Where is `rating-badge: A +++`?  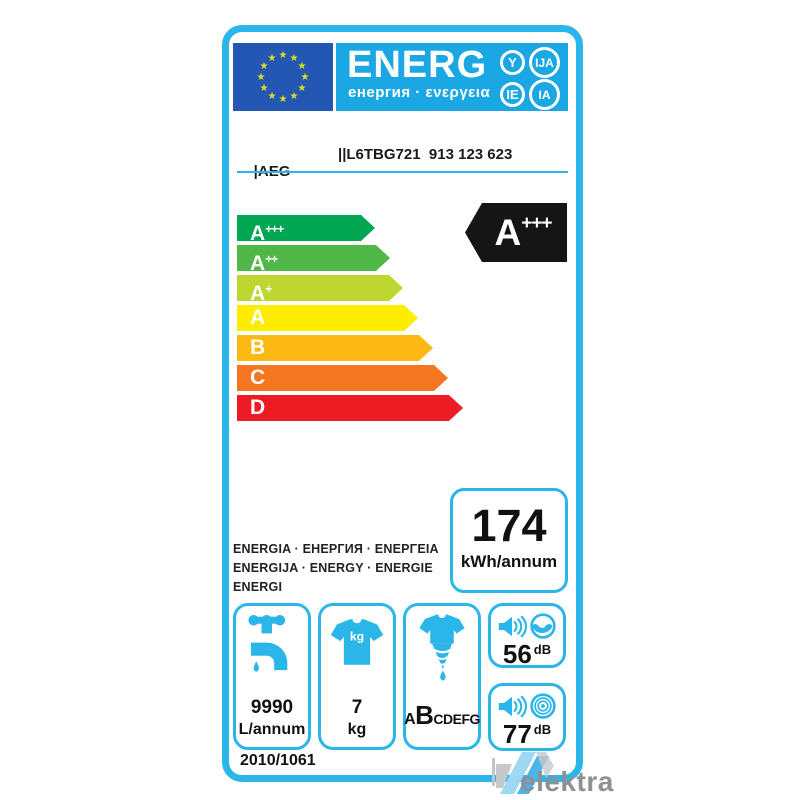 rating-badge: A +++ is located at coordinates (516, 232).